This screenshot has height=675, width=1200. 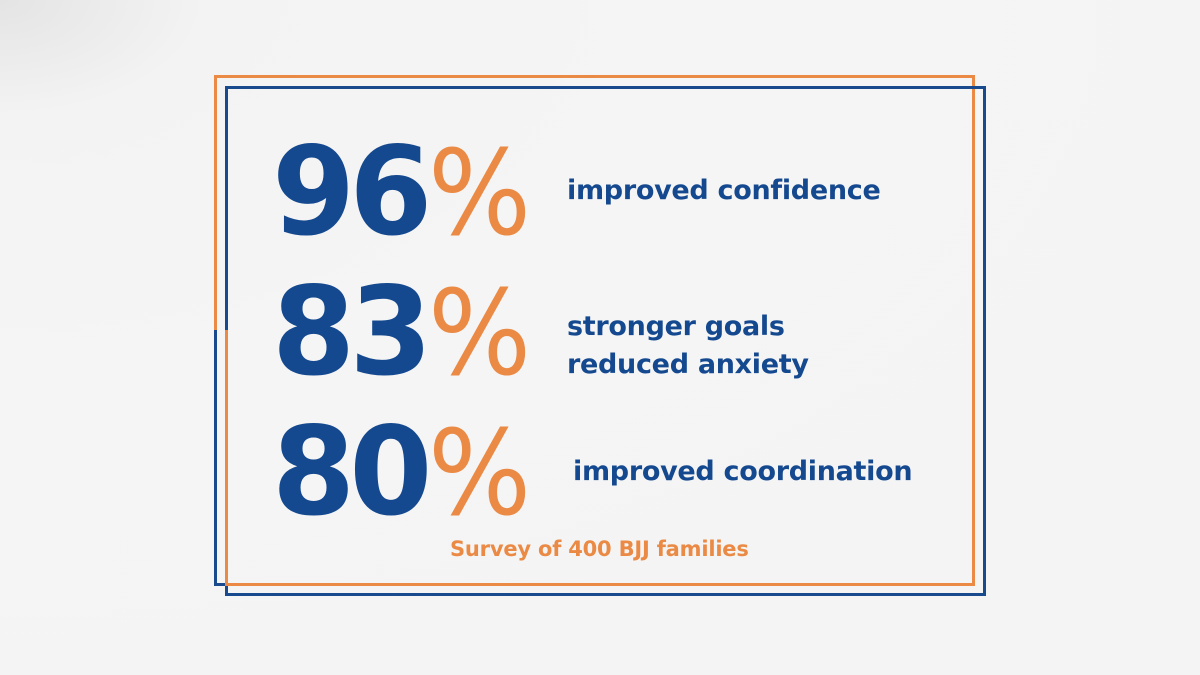 What do you see at coordinates (676, 326) in the screenshot?
I see `stat-label-line: stronger goals` at bounding box center [676, 326].